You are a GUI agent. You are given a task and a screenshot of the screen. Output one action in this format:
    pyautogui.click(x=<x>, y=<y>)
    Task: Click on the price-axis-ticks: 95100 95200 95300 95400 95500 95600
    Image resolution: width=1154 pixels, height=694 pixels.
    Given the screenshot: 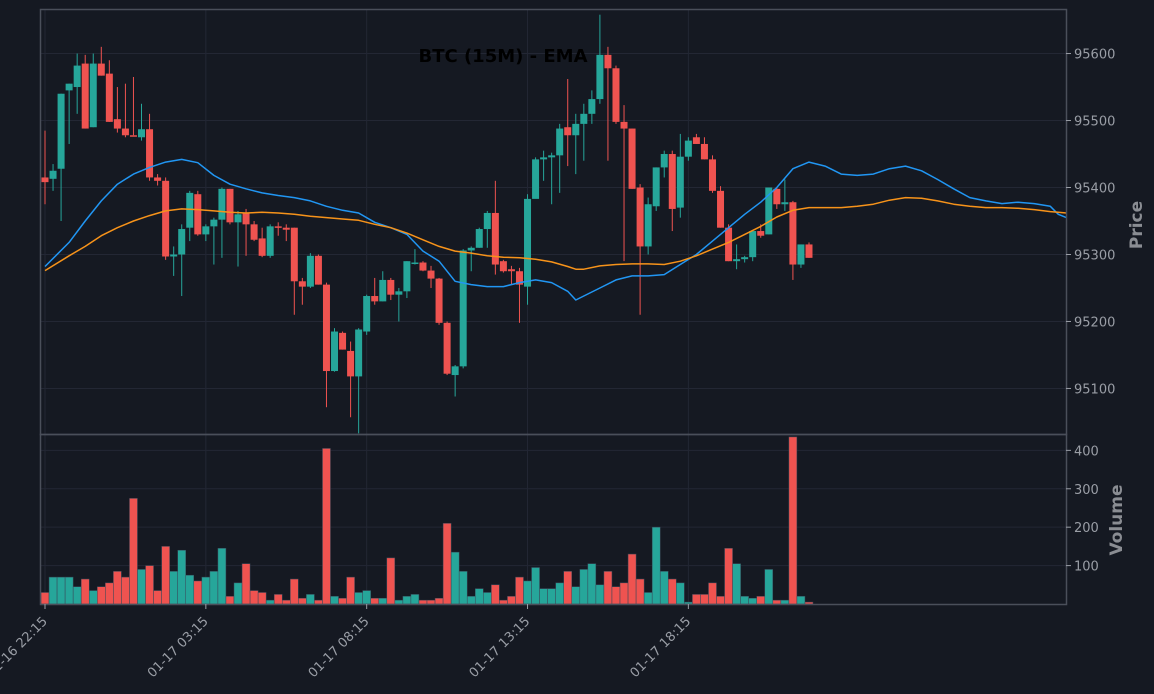 What is the action you would take?
    pyautogui.click(x=1090, y=222)
    